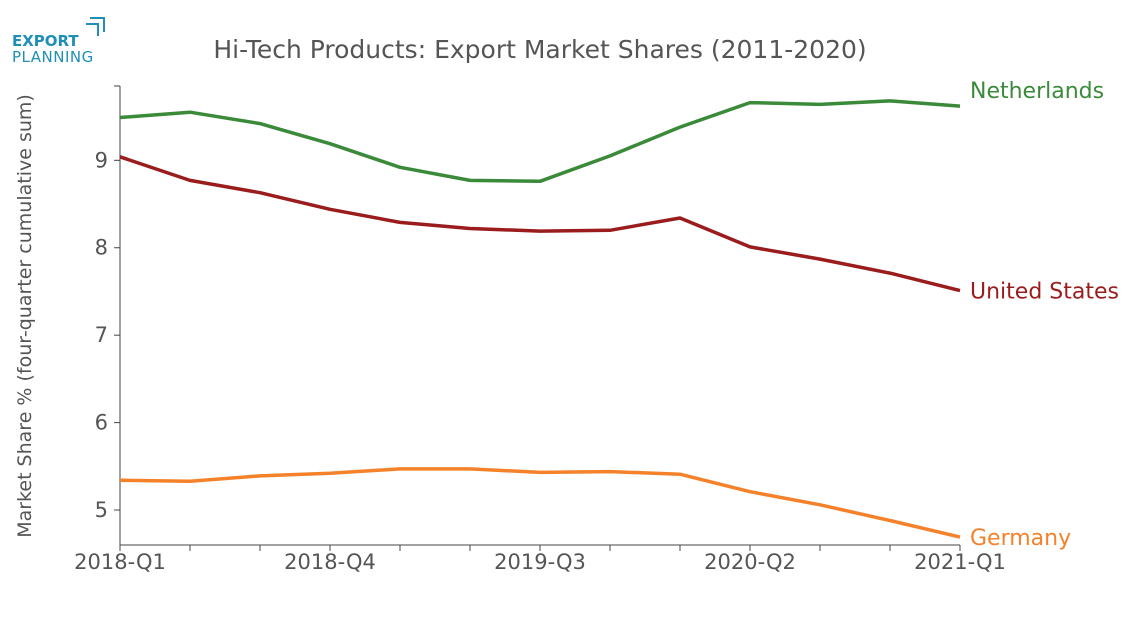 The height and width of the screenshot is (617, 1145). I want to click on y-tick-label: 6, so click(101, 423).